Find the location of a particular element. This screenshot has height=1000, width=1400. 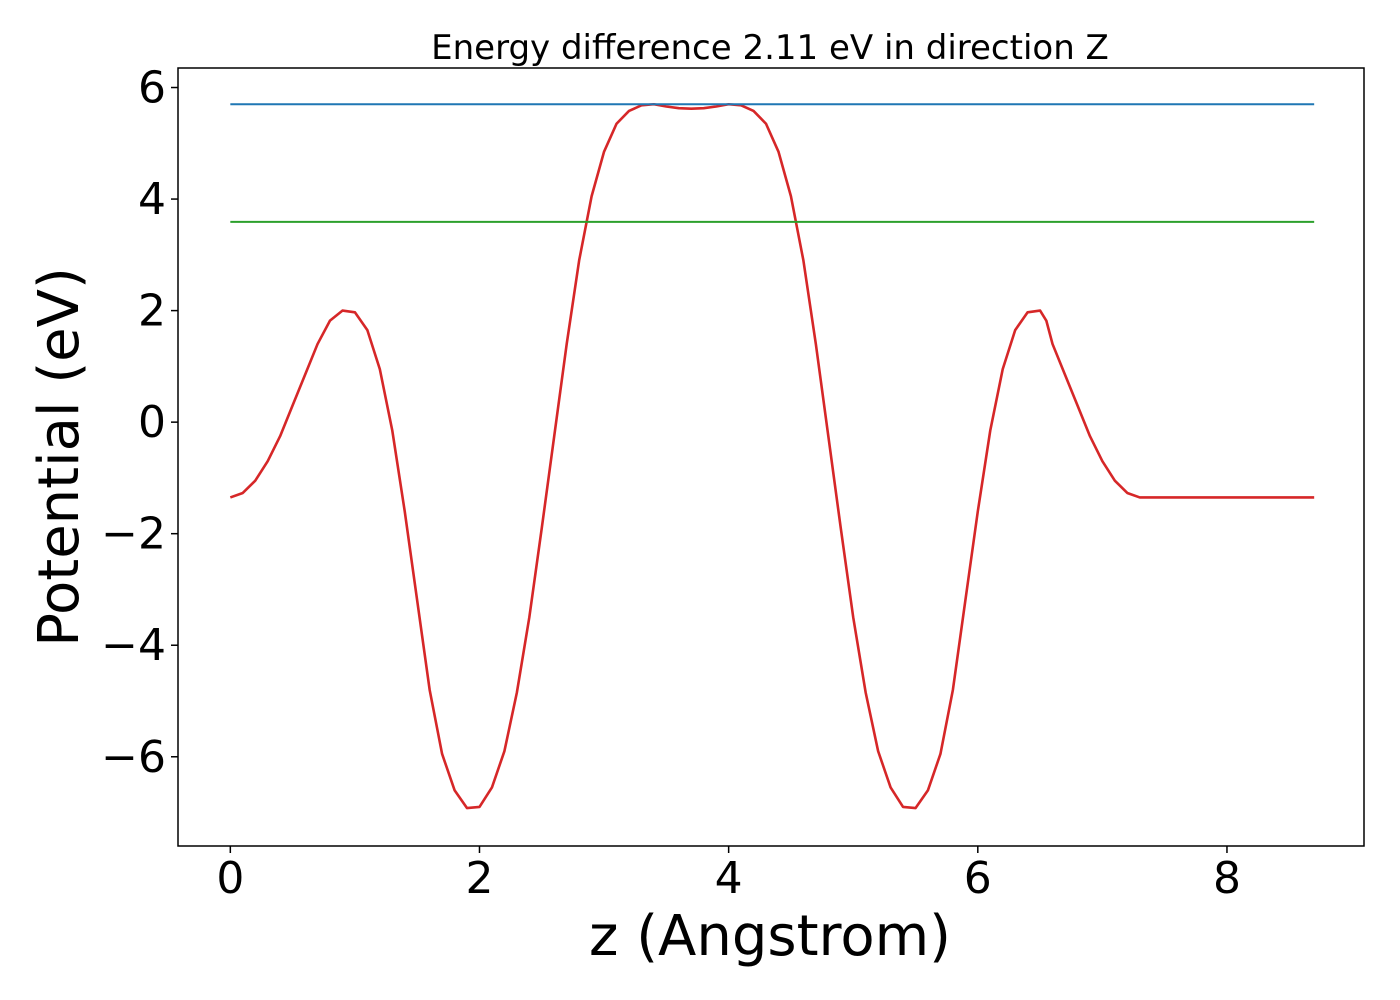

y-axis-label: Potential (eV) is located at coordinates (59, 457).